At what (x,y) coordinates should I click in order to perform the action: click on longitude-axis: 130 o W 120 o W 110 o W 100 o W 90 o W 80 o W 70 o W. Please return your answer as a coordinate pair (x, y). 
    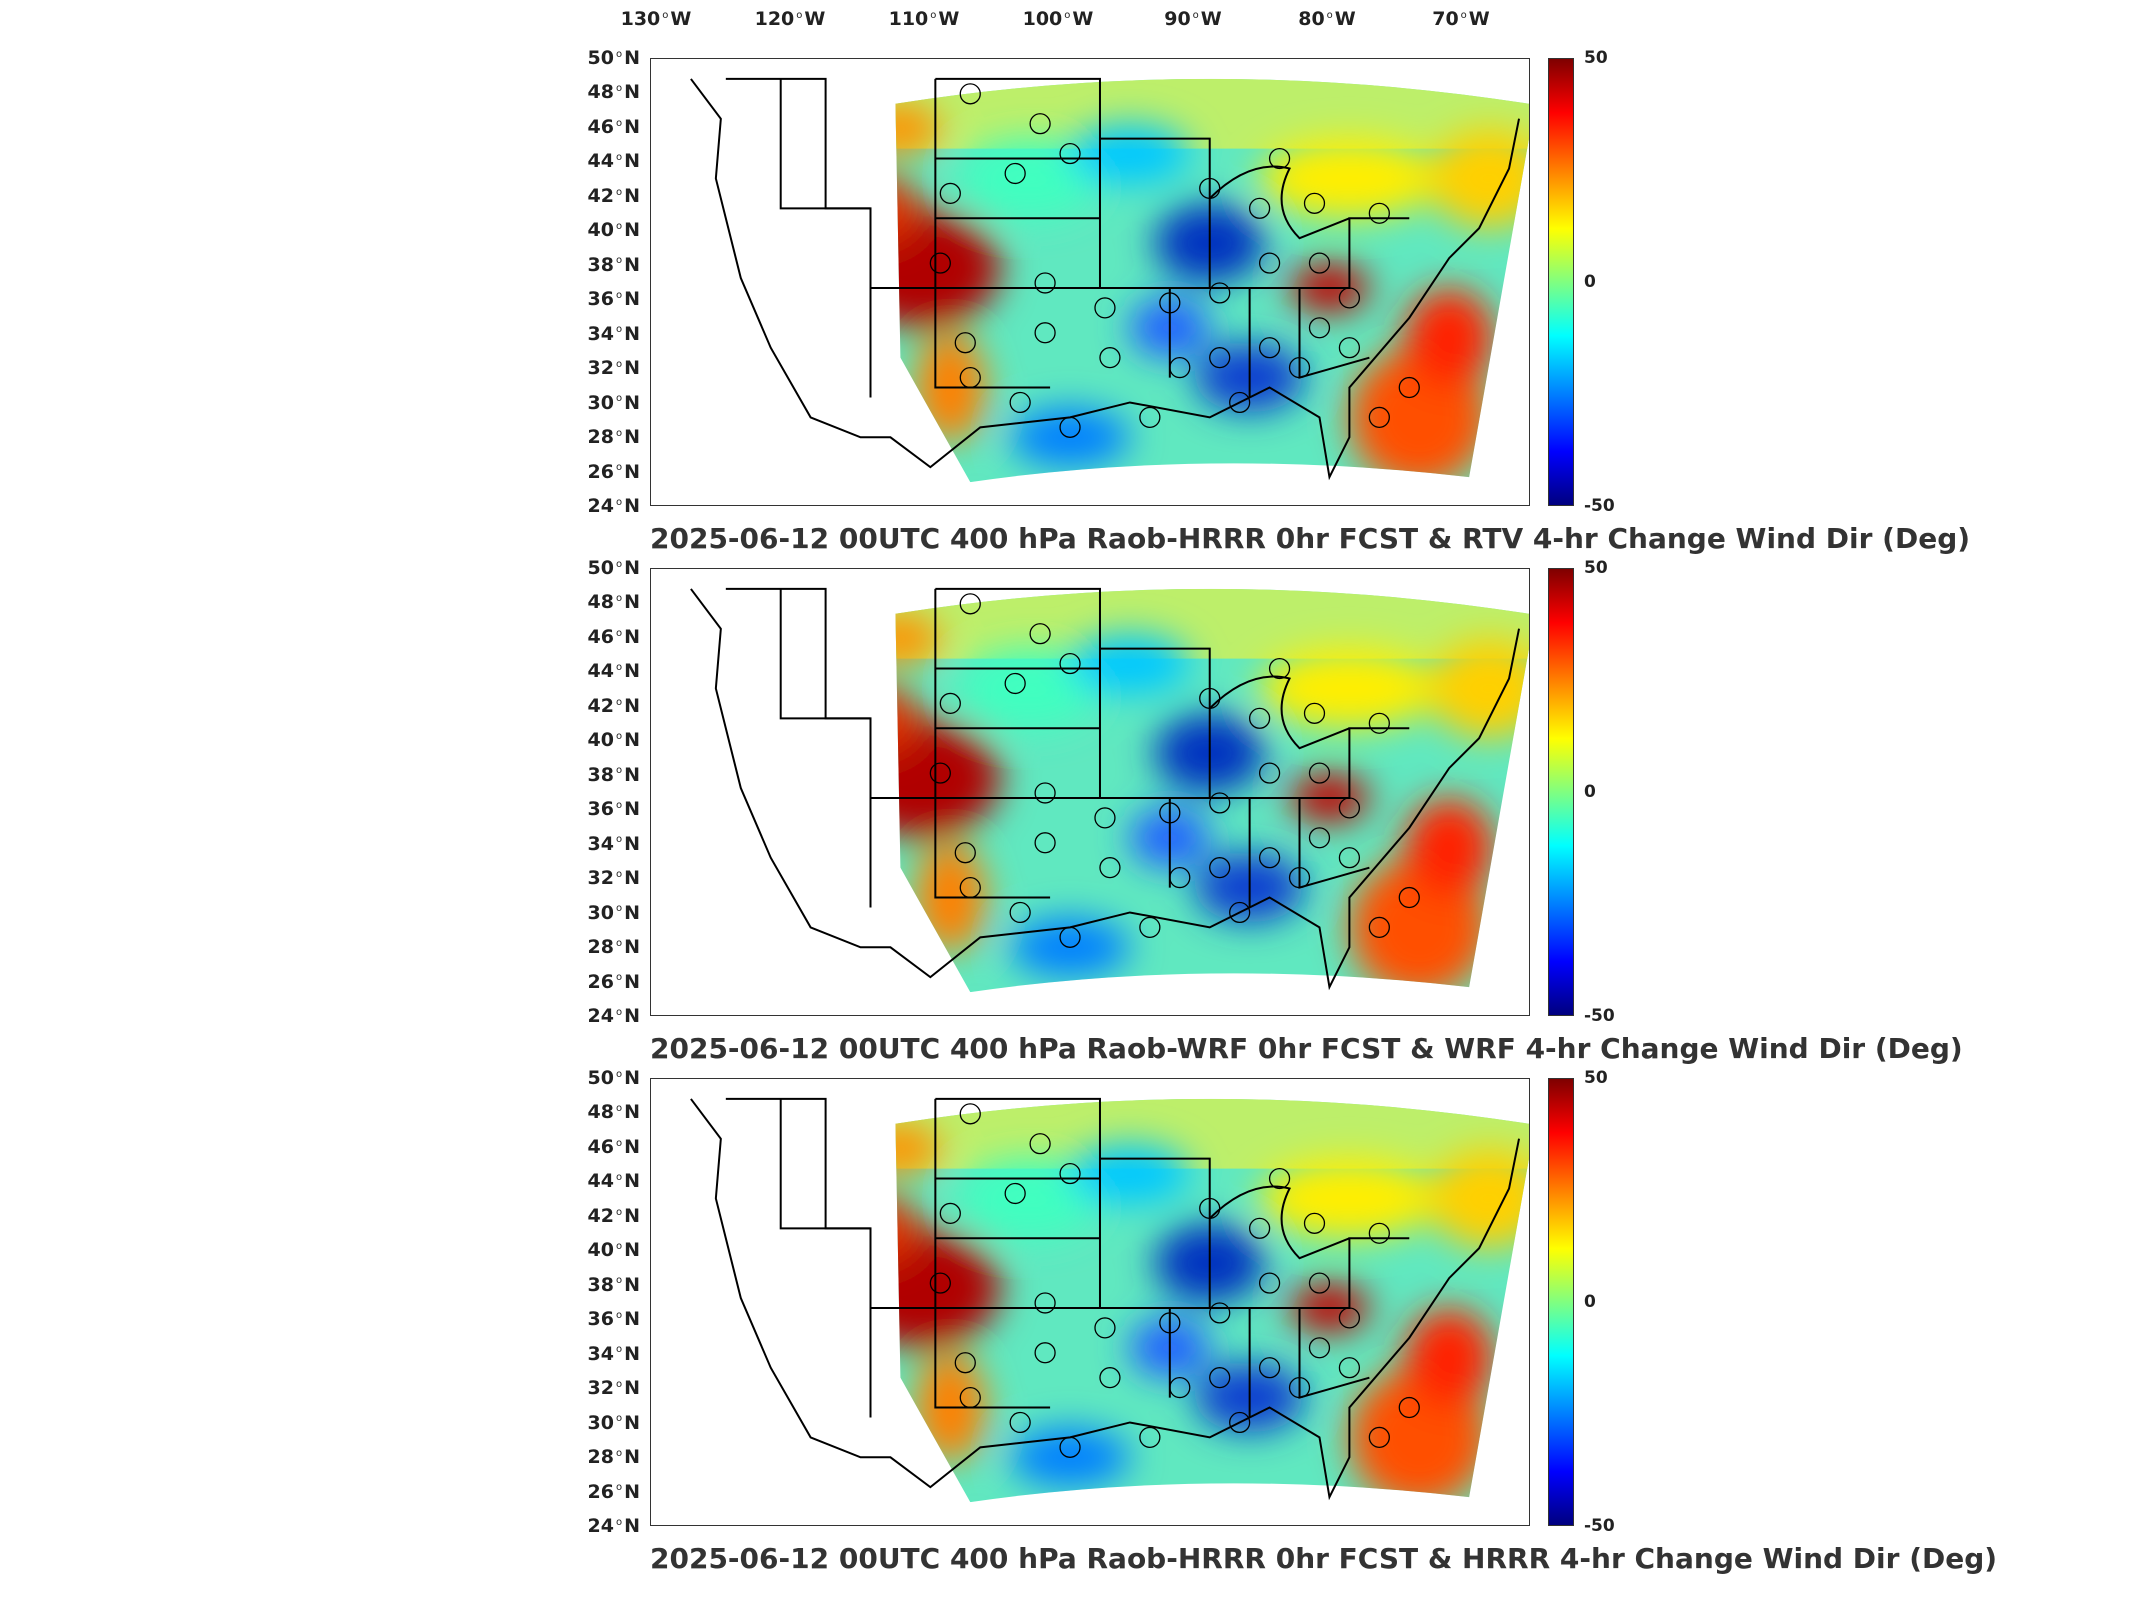
    Looking at the image, I should click on (1066, 20).